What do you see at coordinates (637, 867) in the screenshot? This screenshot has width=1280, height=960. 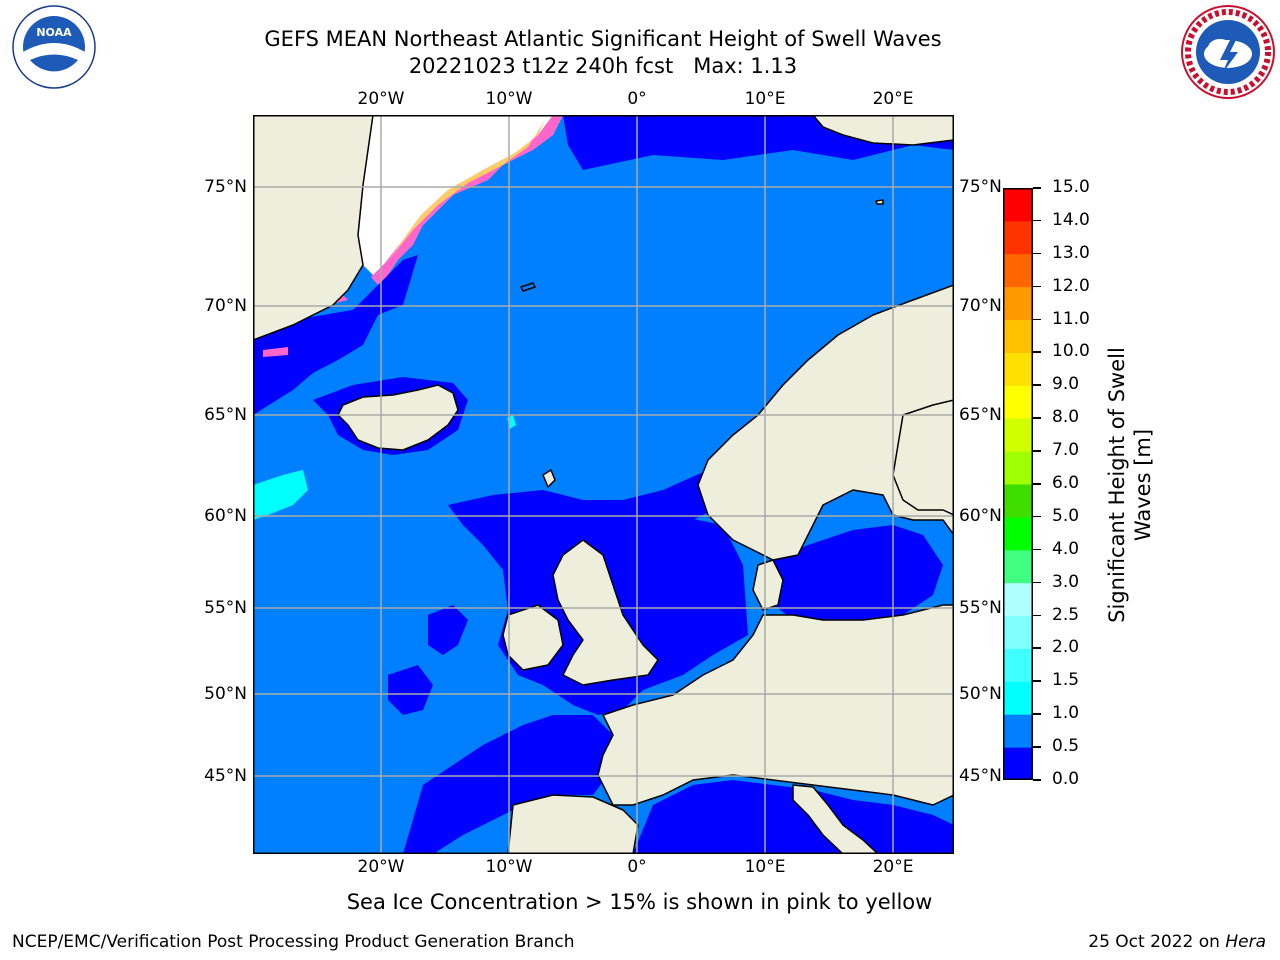 I see `lon-tick-bottom: 0°` at bounding box center [637, 867].